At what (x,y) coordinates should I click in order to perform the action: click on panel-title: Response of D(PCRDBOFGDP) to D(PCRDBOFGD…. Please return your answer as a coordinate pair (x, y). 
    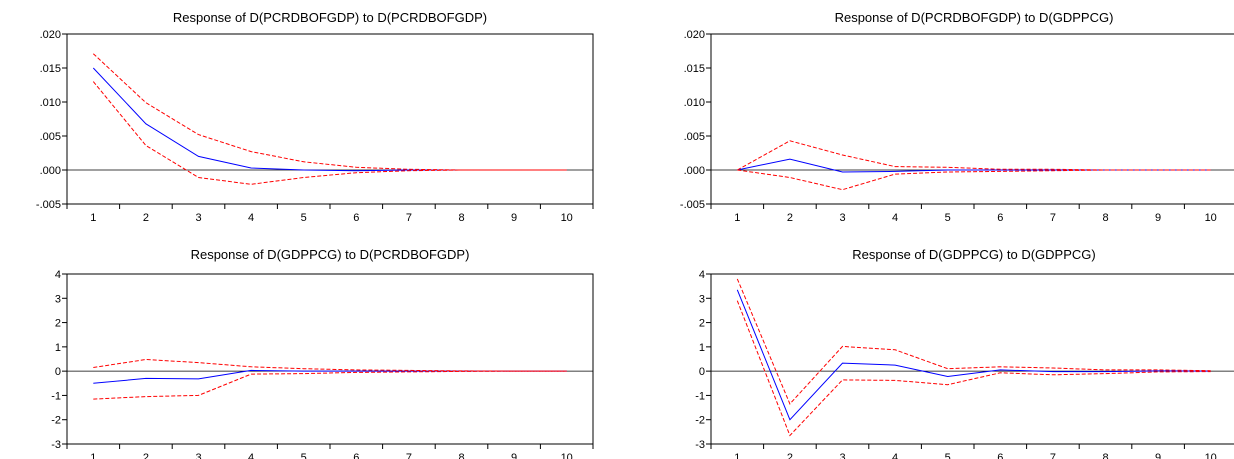
    Looking at the image, I should click on (330, 17).